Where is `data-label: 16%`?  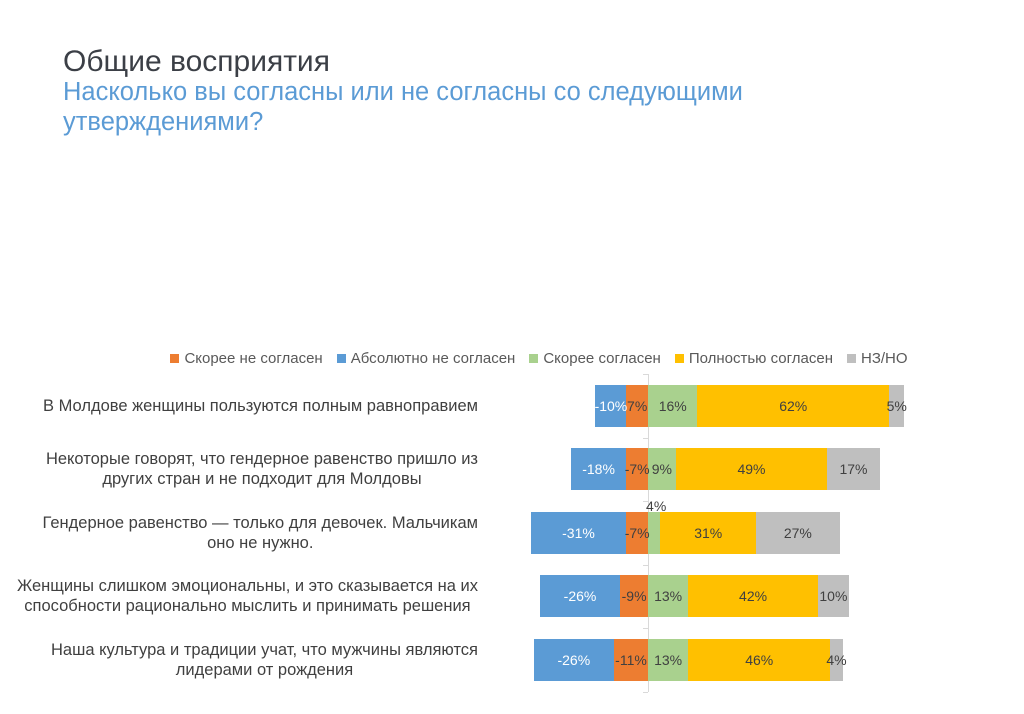 data-label: 16% is located at coordinates (672, 405).